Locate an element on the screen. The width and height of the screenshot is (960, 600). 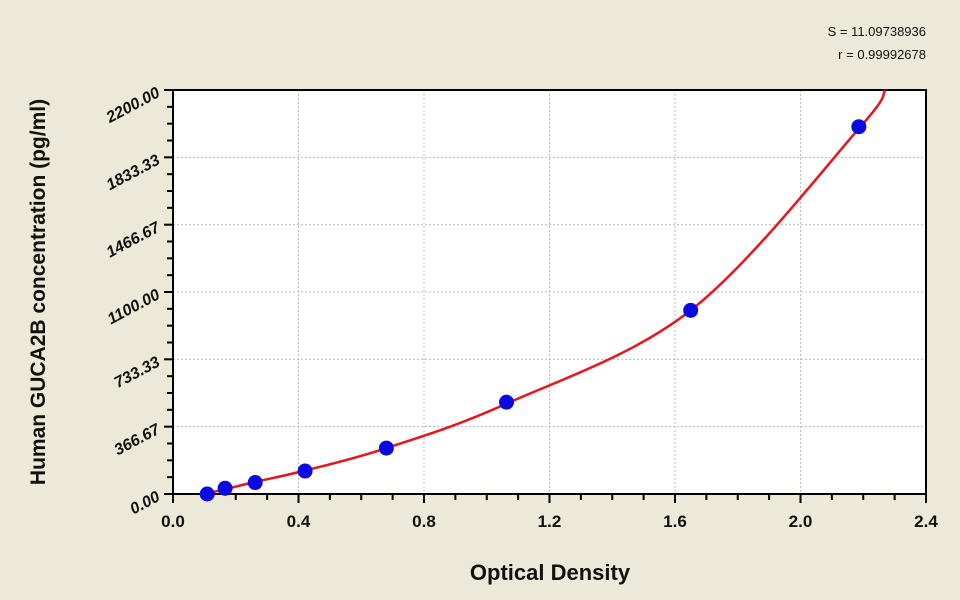
x-tick-label: 0.8 is located at coordinates (424, 521).